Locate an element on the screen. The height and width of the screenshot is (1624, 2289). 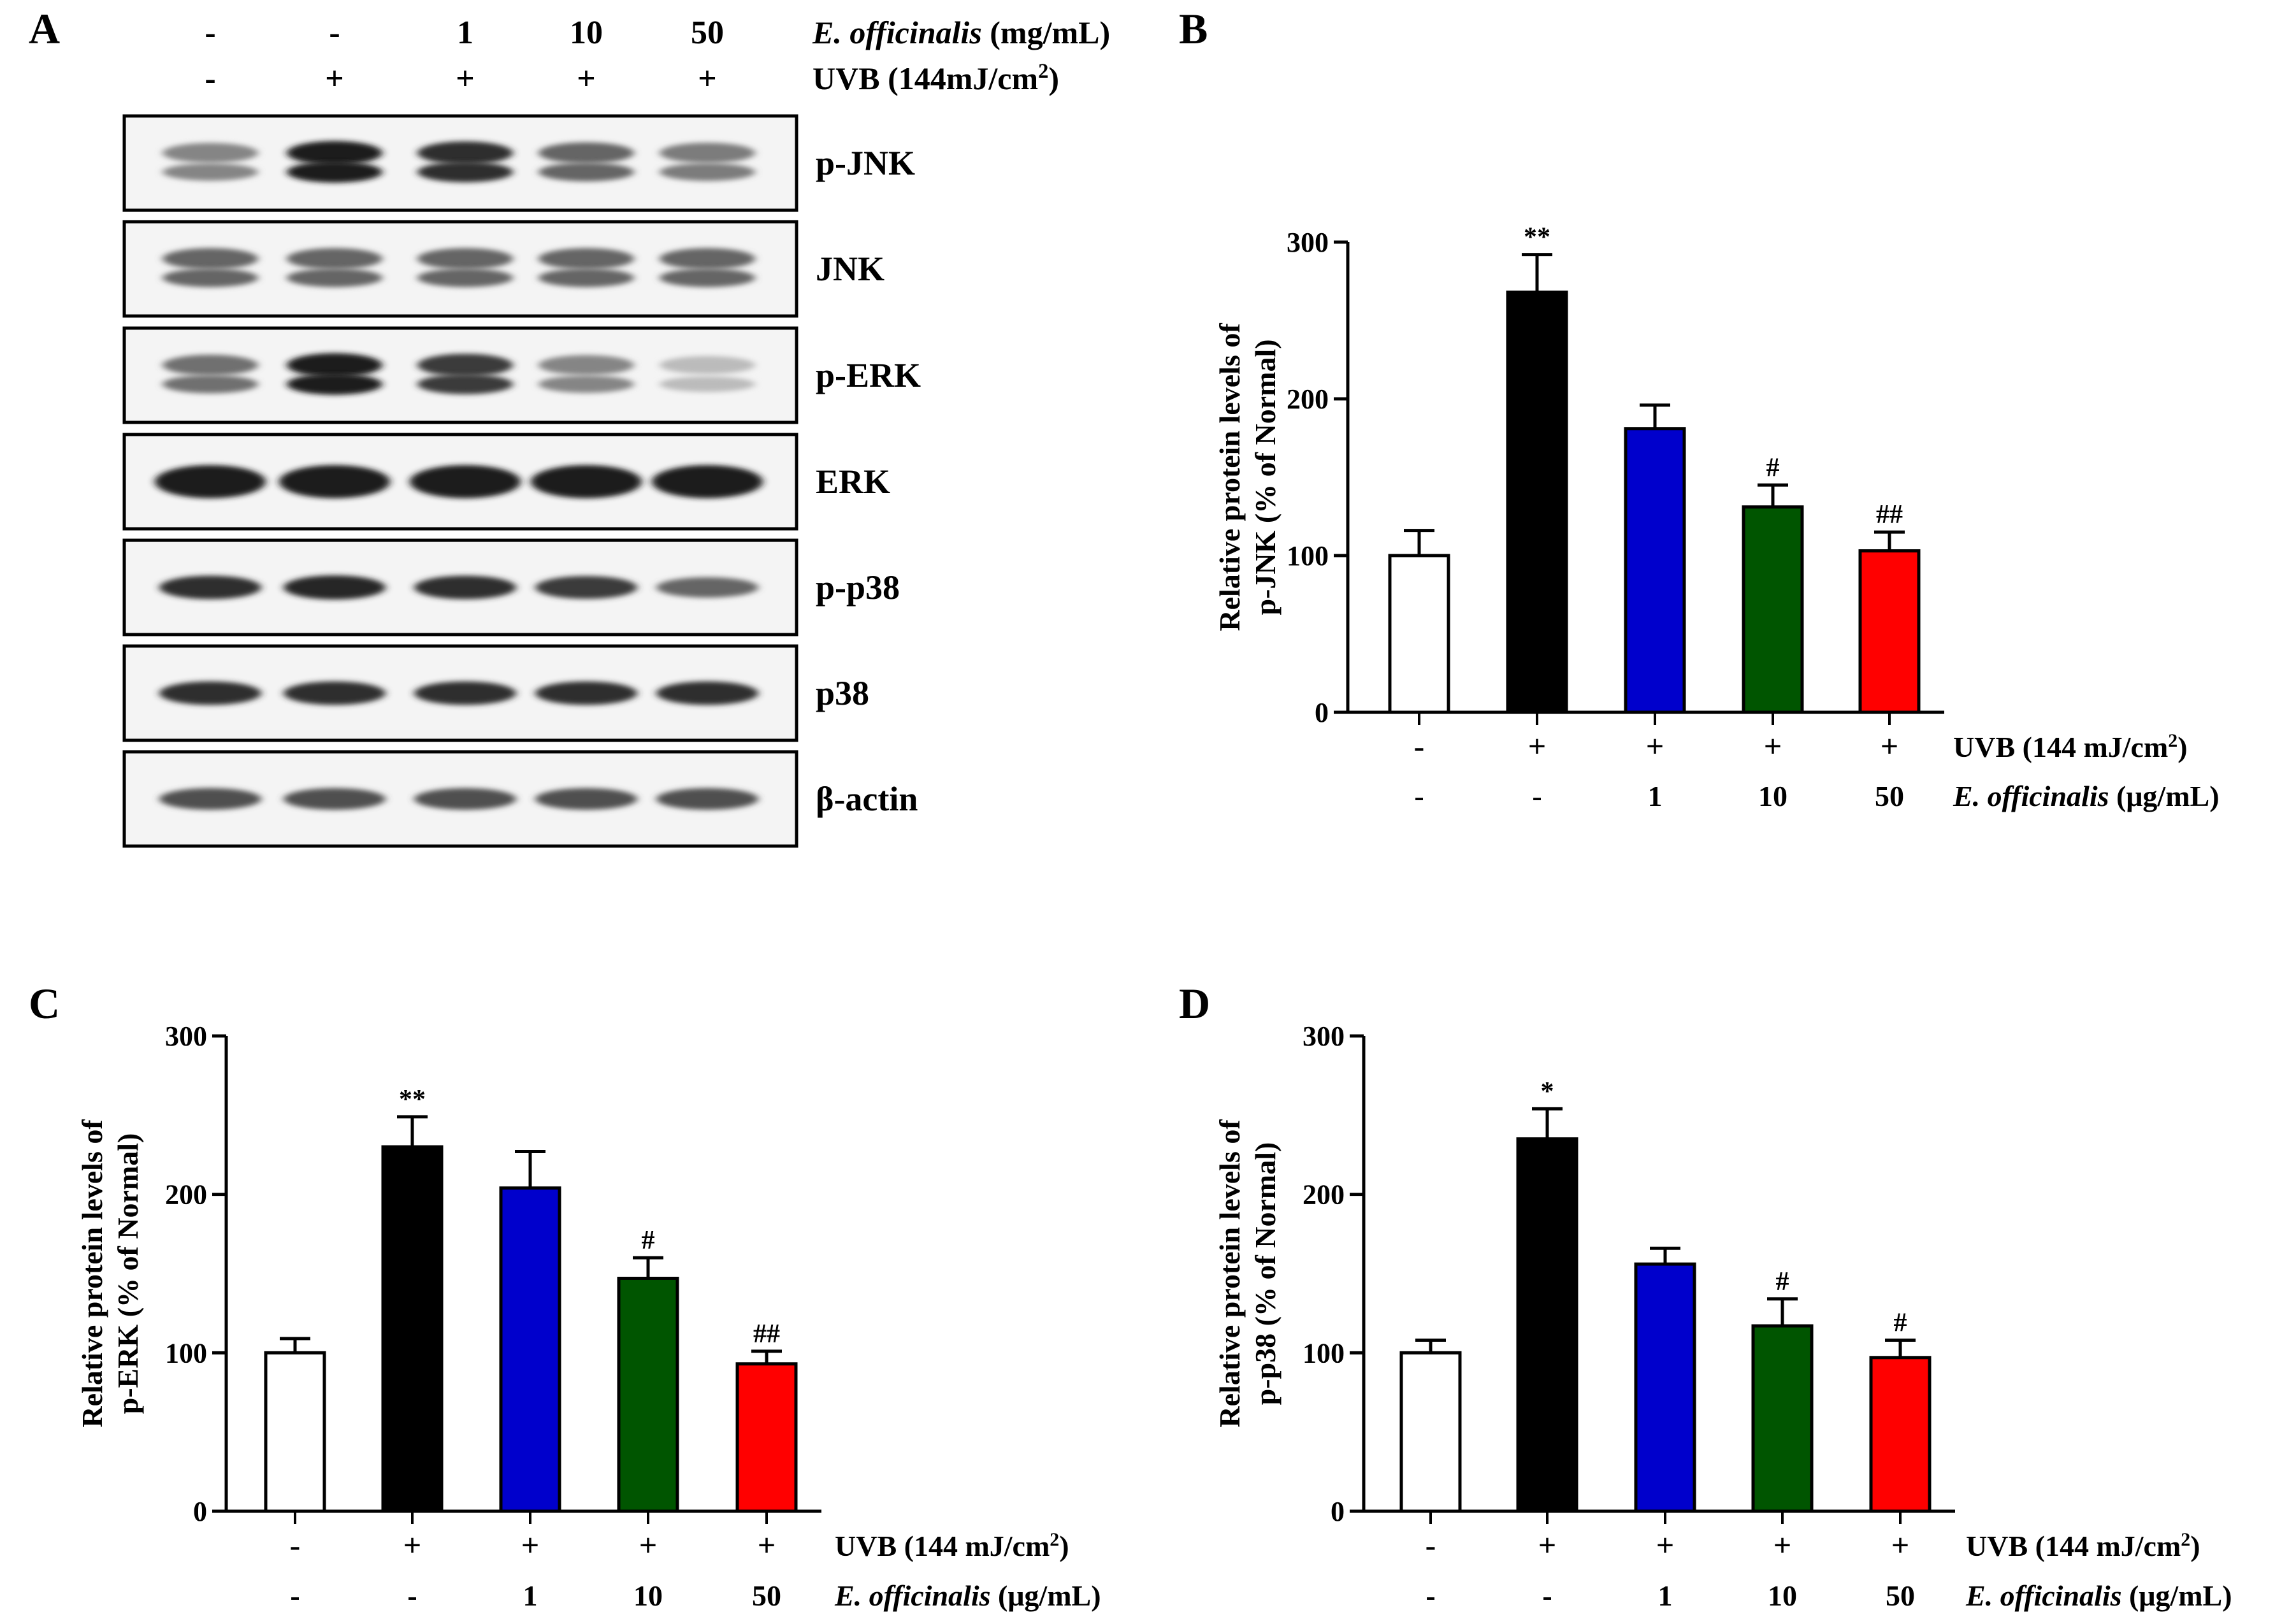
blot-header-value: 50 is located at coordinates (707, 33).